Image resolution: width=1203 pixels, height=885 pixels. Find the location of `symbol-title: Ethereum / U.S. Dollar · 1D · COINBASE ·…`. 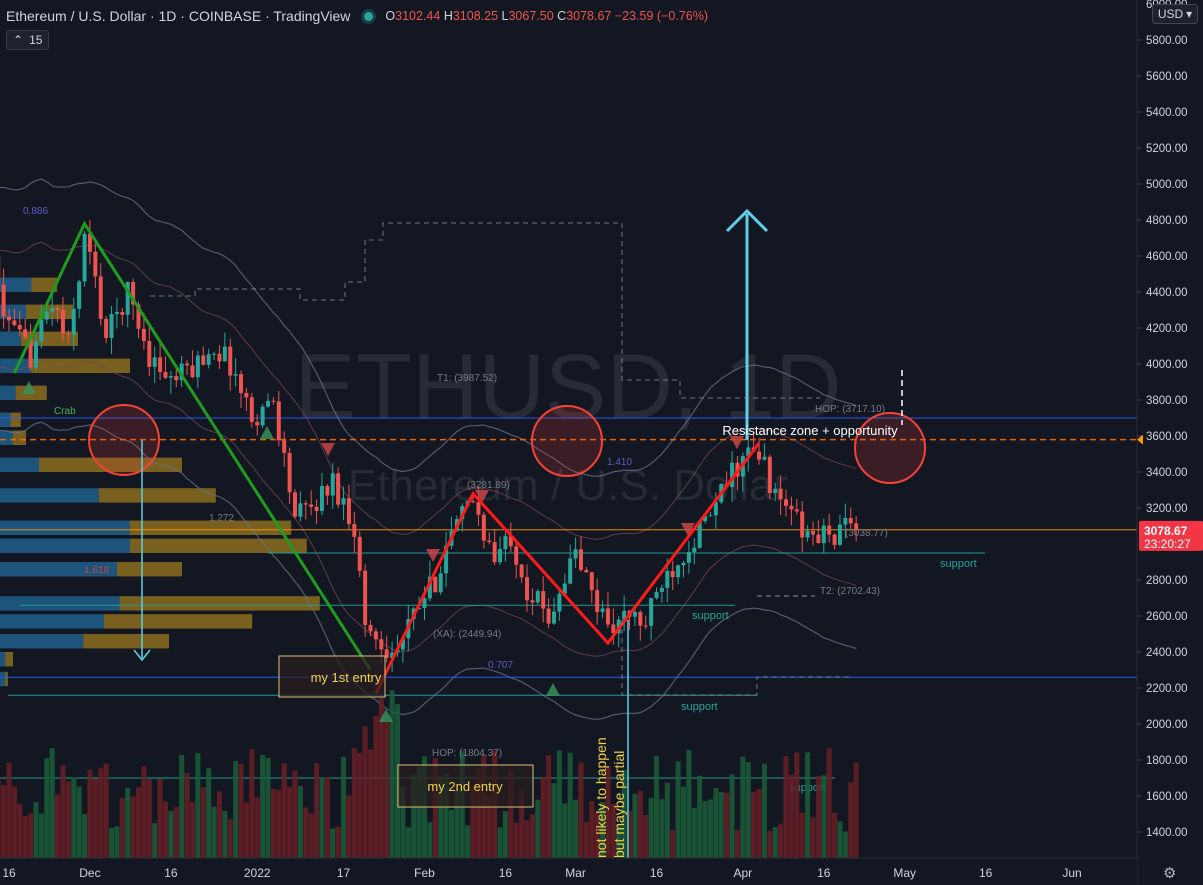

symbol-title: Ethereum / U.S. Dollar · 1D · COINBASE ·… is located at coordinates (178, 16).